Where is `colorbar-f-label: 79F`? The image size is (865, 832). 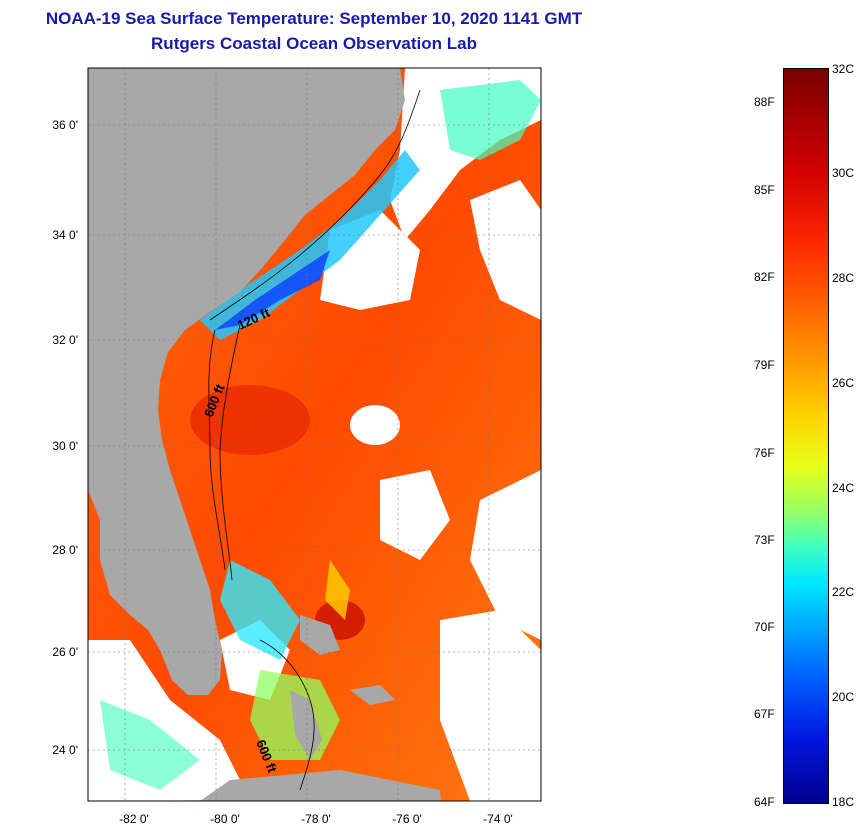 colorbar-f-label: 79F is located at coordinates (764, 365).